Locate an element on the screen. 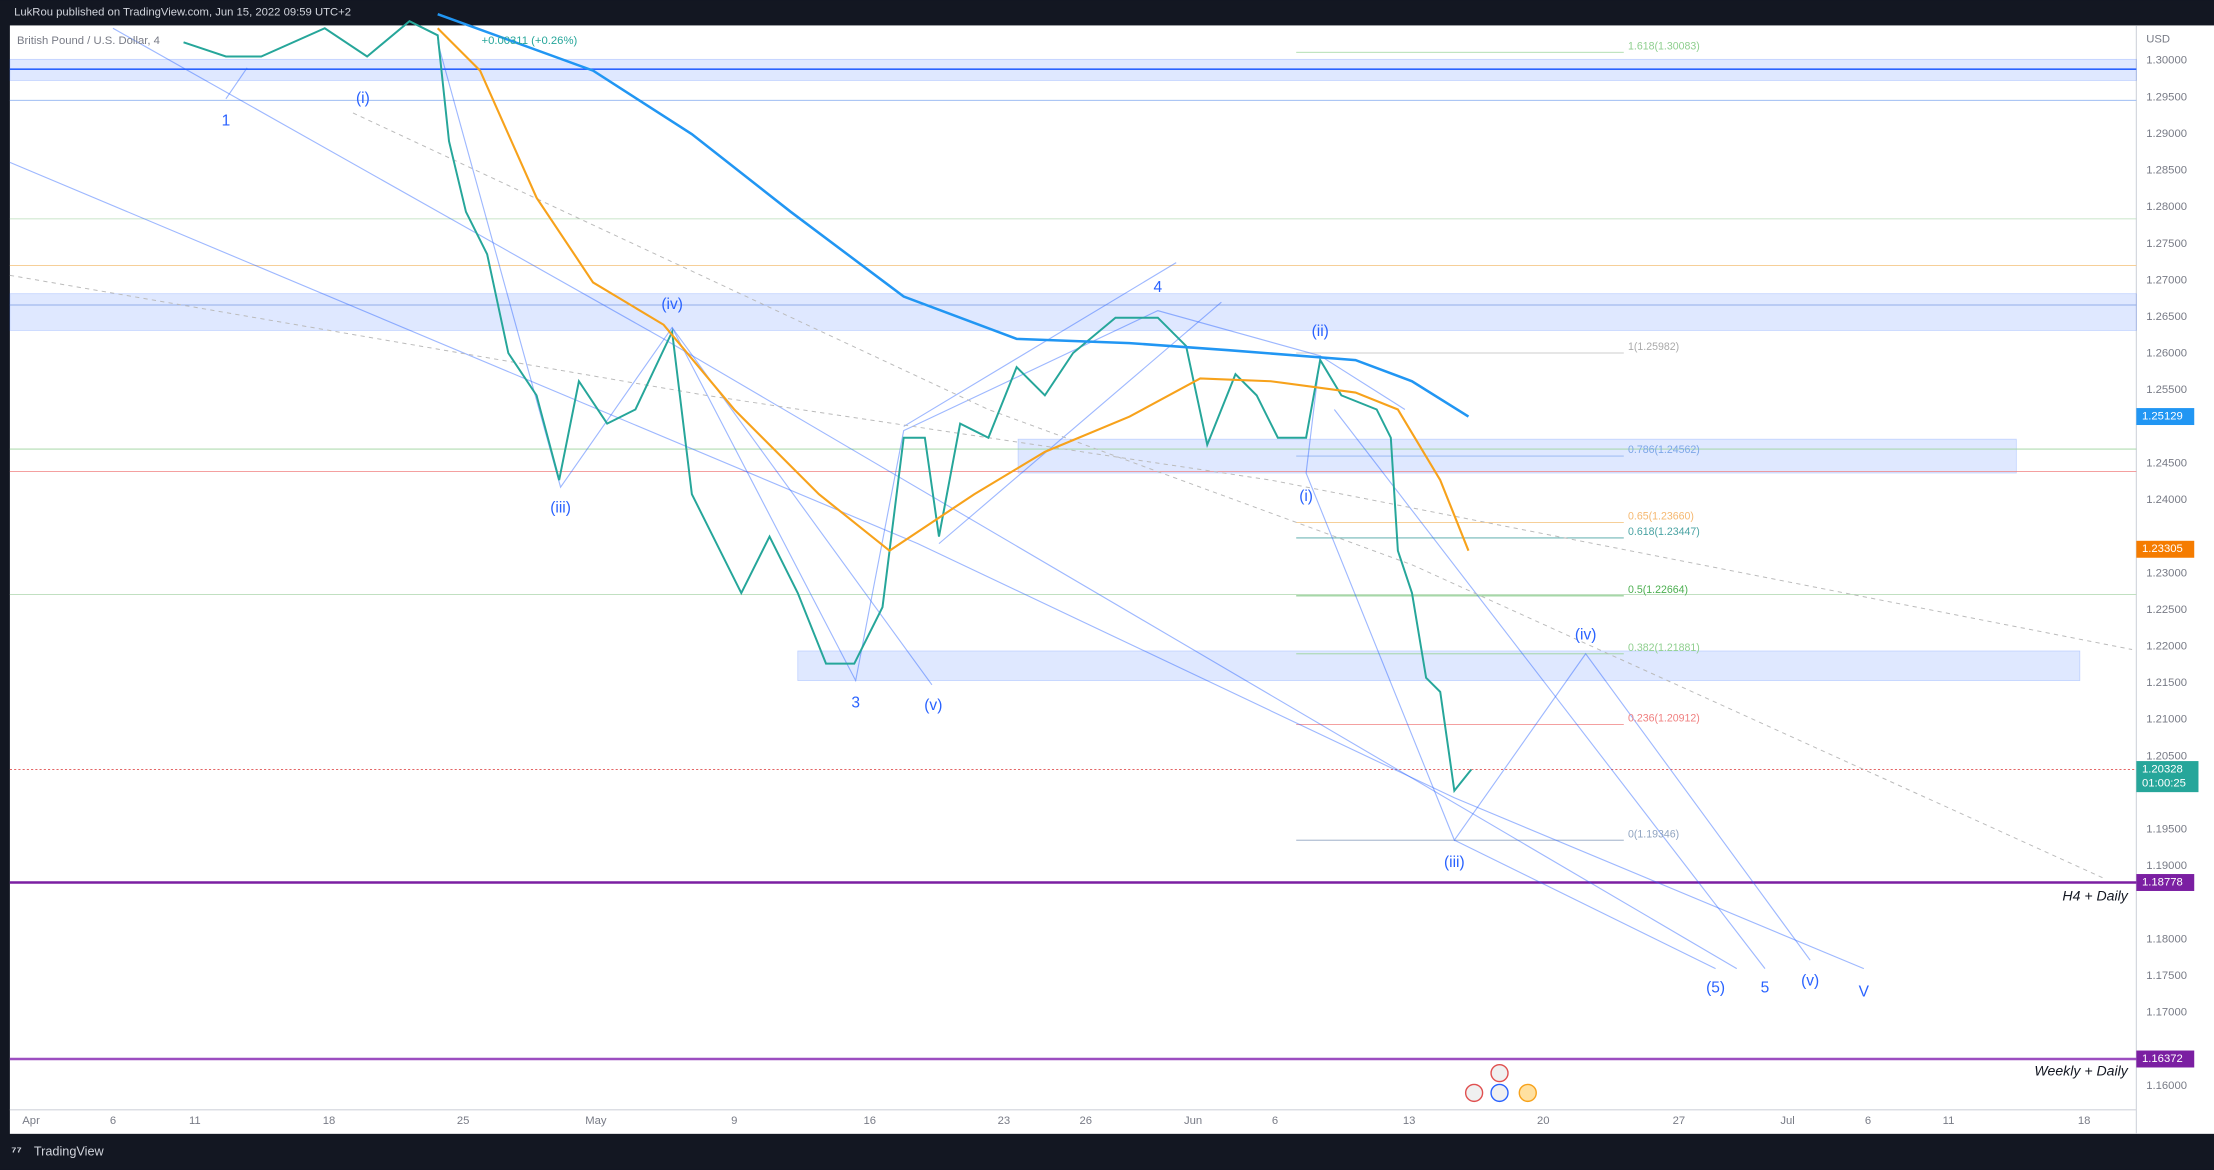 This screenshot has width=2214, height=1170. fib-label: 1(1.25982) is located at coordinates (1653, 347).